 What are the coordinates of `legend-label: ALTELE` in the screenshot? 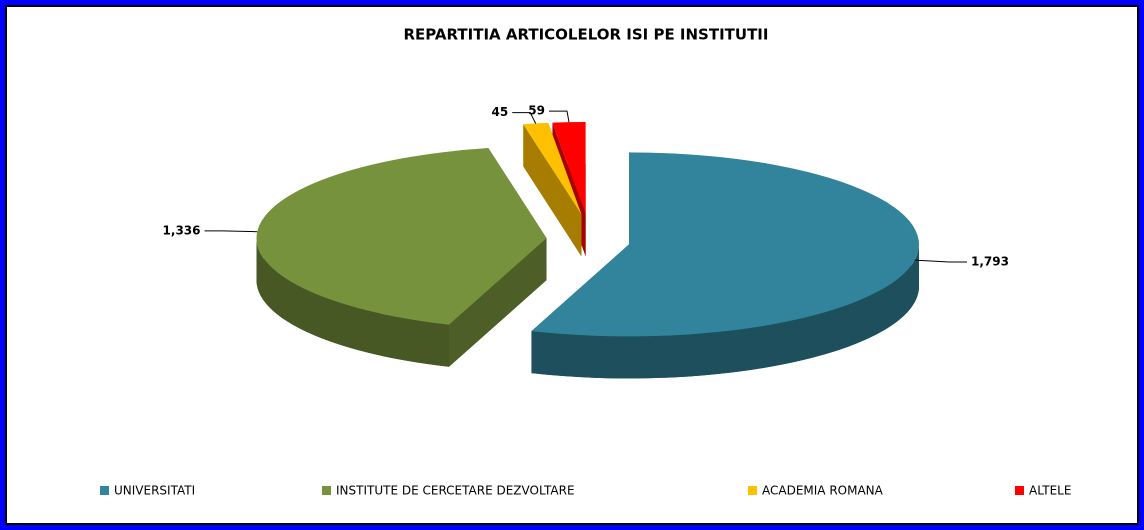 It's located at (1050, 491).